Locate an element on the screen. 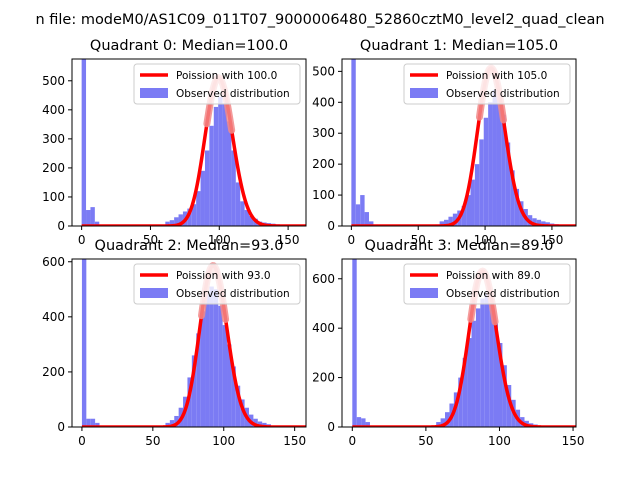 The image size is (640, 480). y-tick-label: 600 is located at coordinates (323, 279).